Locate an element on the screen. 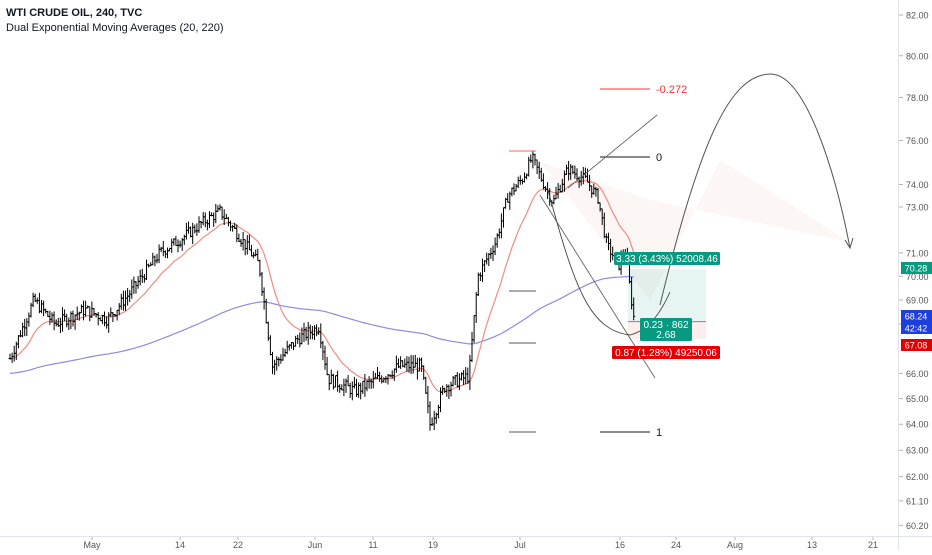 Image resolution: width=932 pixels, height=555 pixels. price-badge: 70.28 is located at coordinates (916, 269).